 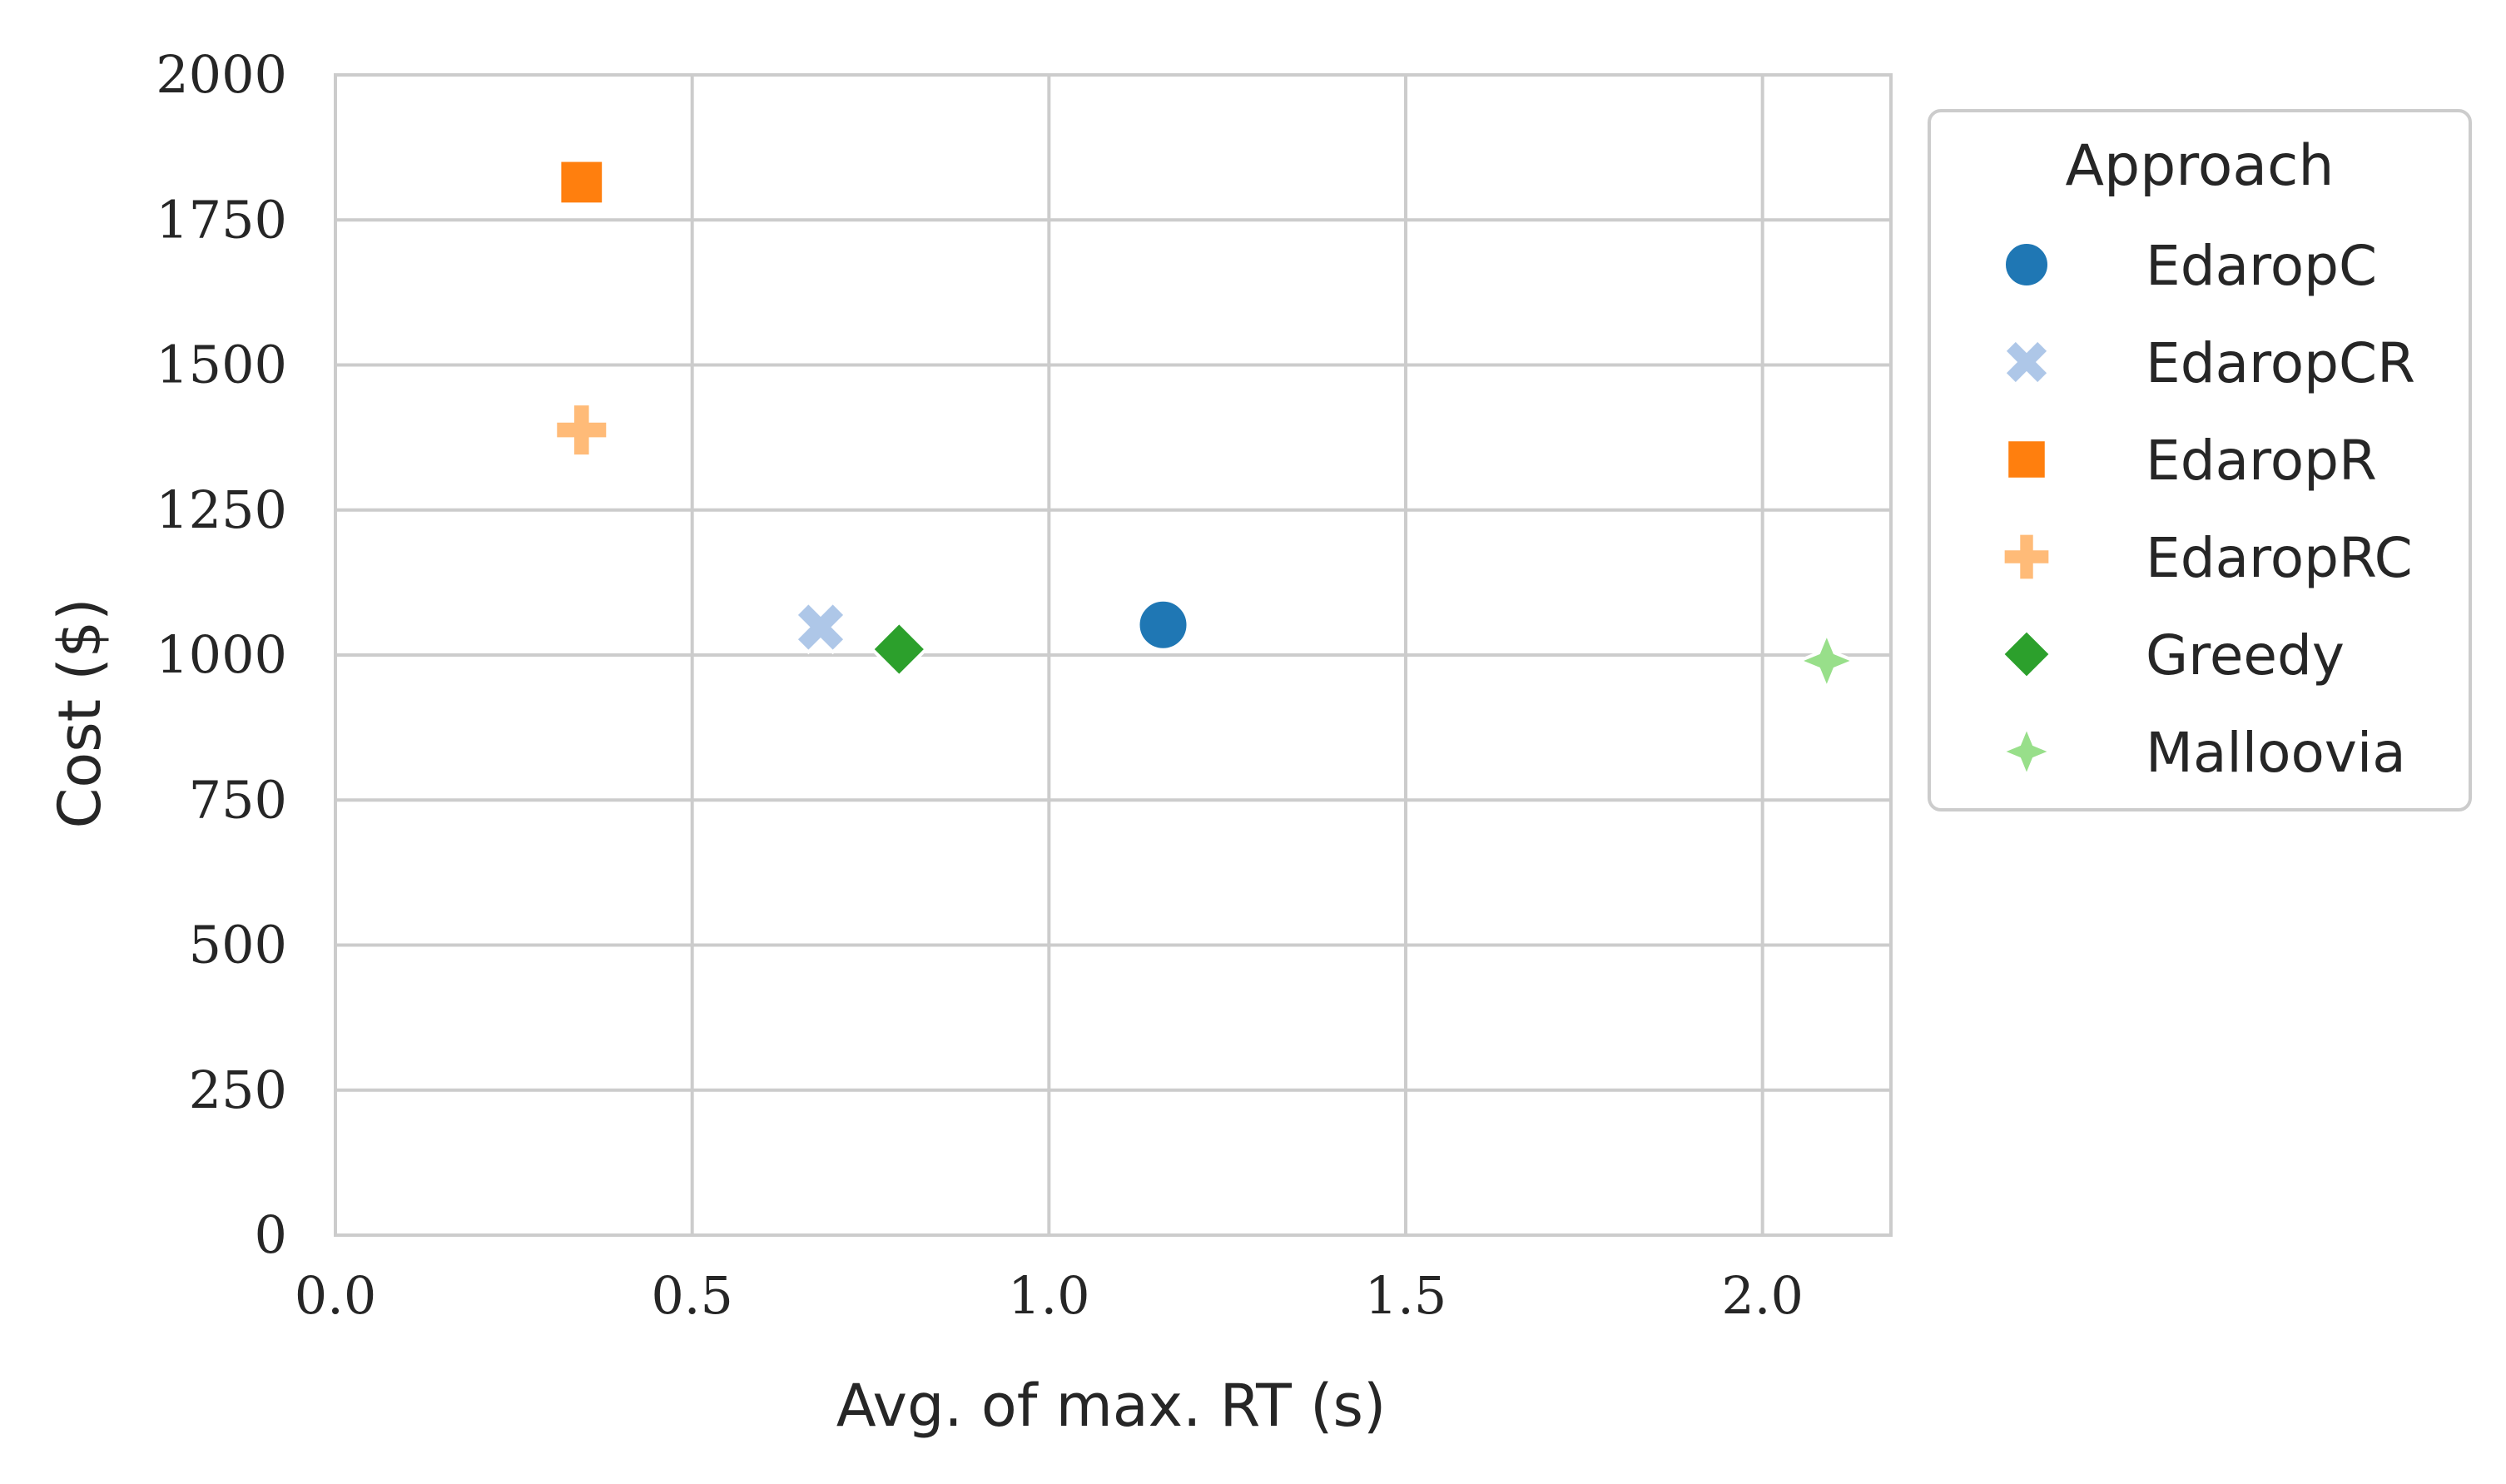 What do you see at coordinates (80, 713) in the screenshot?
I see `y-axis-label: Cost ($)` at bounding box center [80, 713].